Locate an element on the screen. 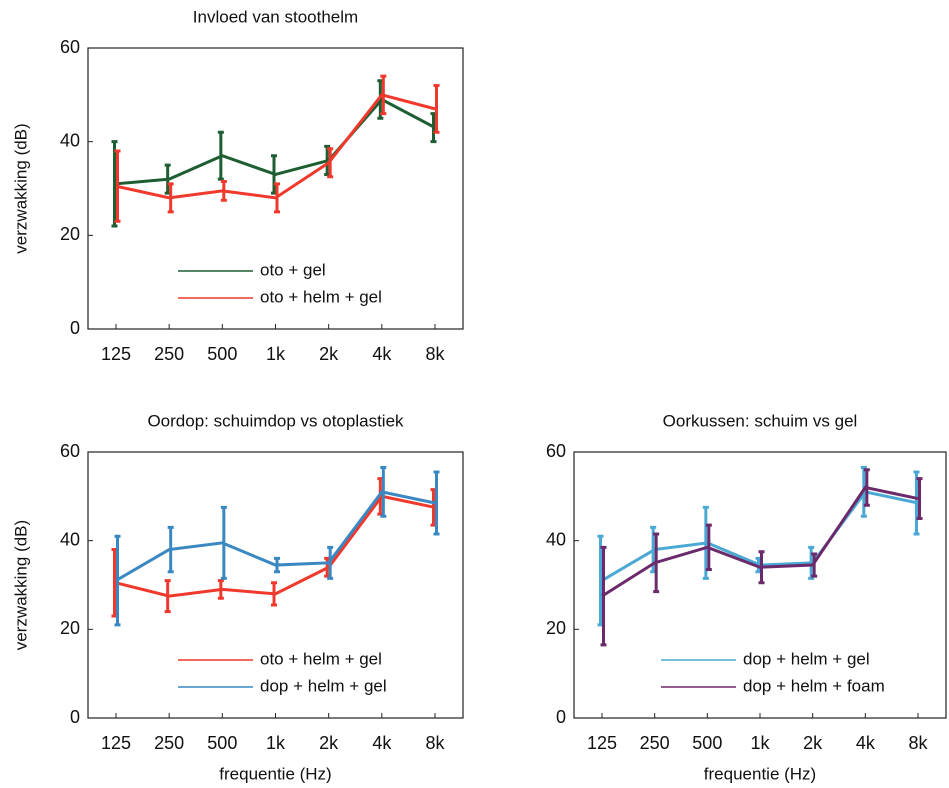 The height and width of the screenshot is (788, 949). legend-label: dop + helm + foam is located at coordinates (814, 685).